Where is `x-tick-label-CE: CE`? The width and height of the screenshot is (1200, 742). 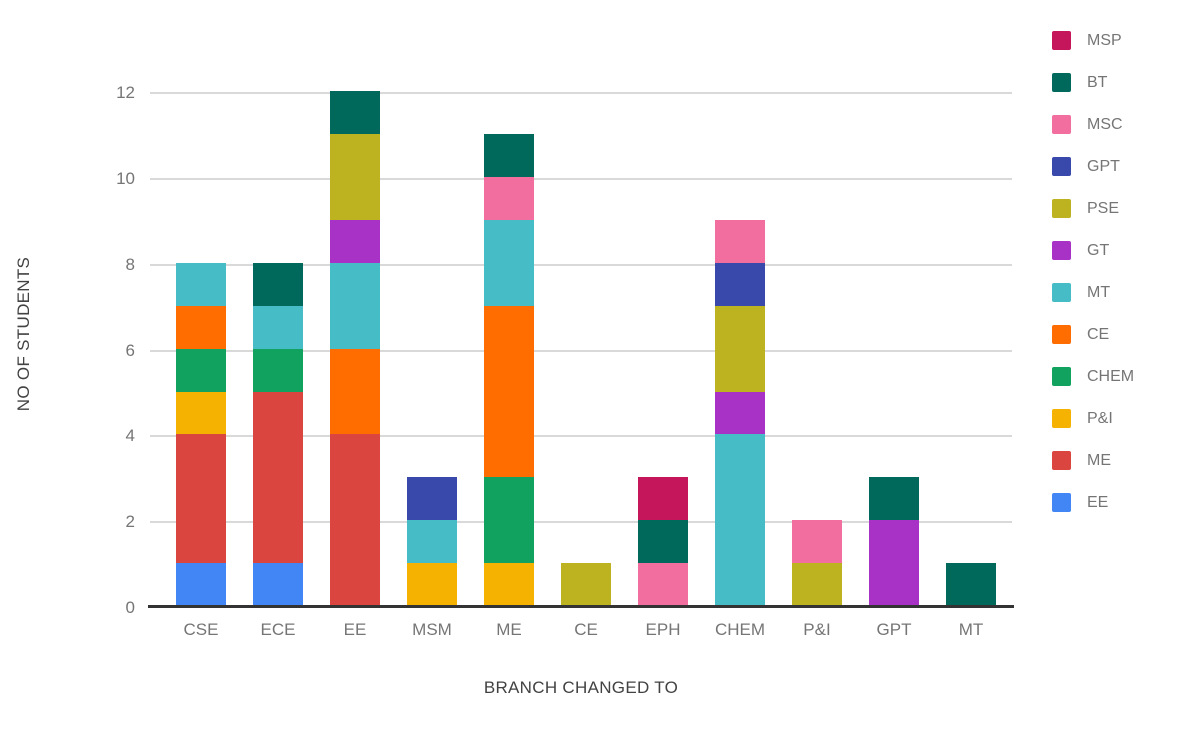
x-tick-label-CE: CE is located at coordinates (586, 629).